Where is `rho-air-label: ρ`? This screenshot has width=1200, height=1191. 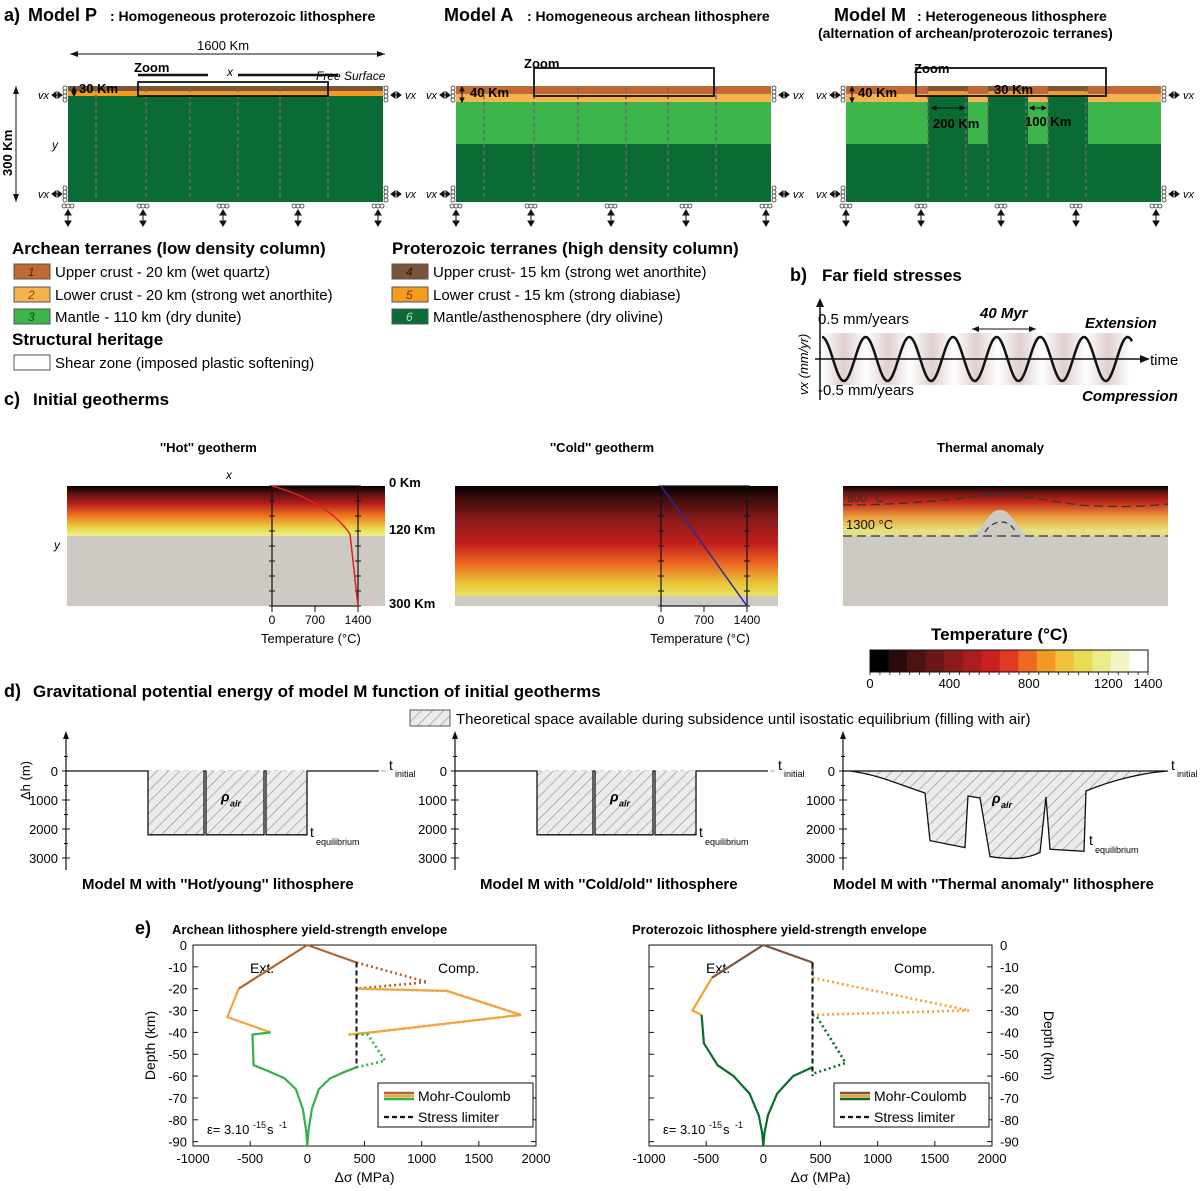
rho-air-label: ρ is located at coordinates (225, 796).